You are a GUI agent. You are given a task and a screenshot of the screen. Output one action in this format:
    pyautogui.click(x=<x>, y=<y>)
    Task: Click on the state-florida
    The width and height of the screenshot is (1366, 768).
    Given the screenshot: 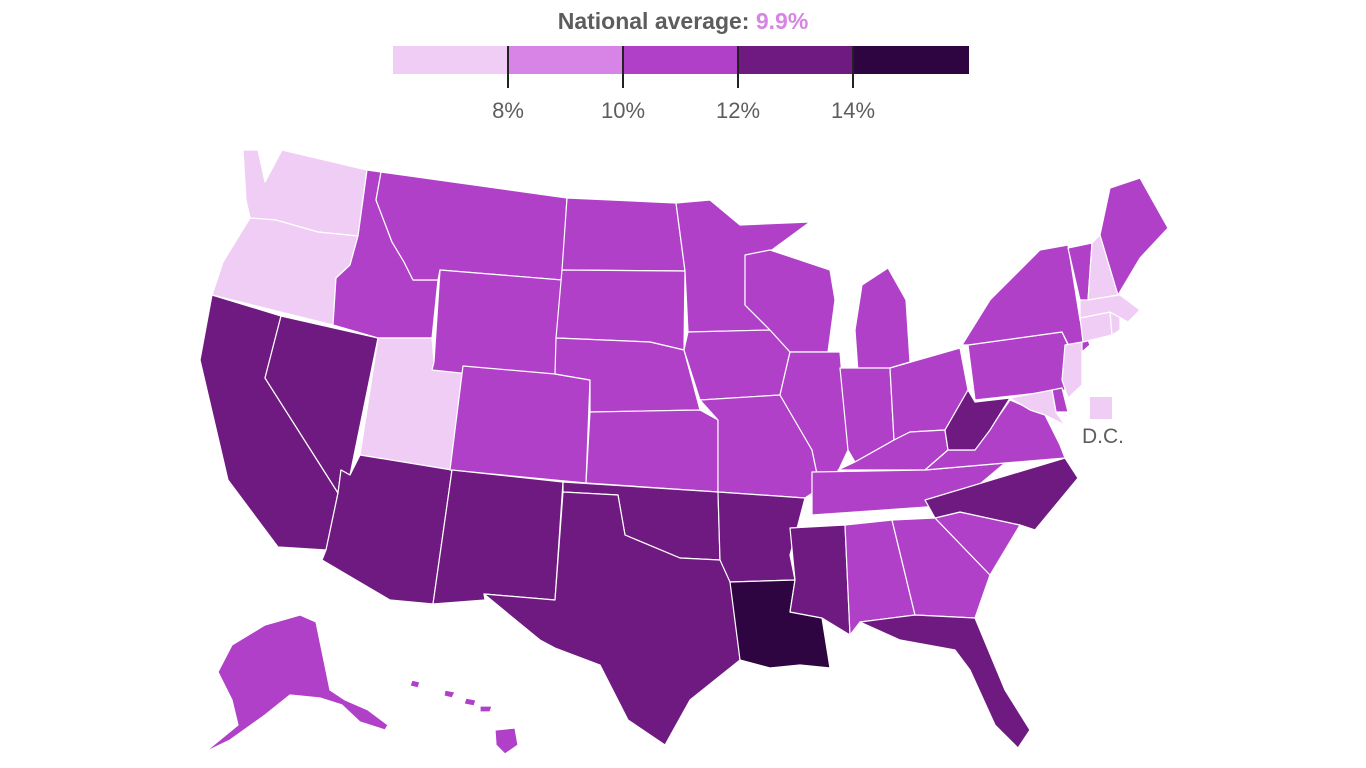 What is the action you would take?
    pyautogui.click(x=945, y=681)
    